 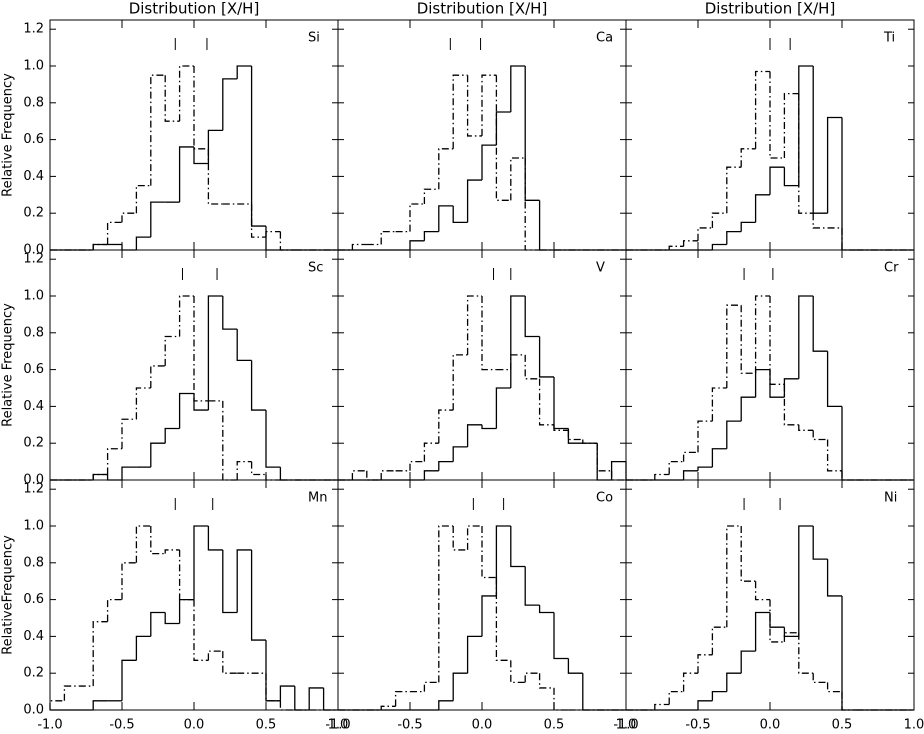 I want to click on x-tick-label: -0.5, so click(x=409, y=725).